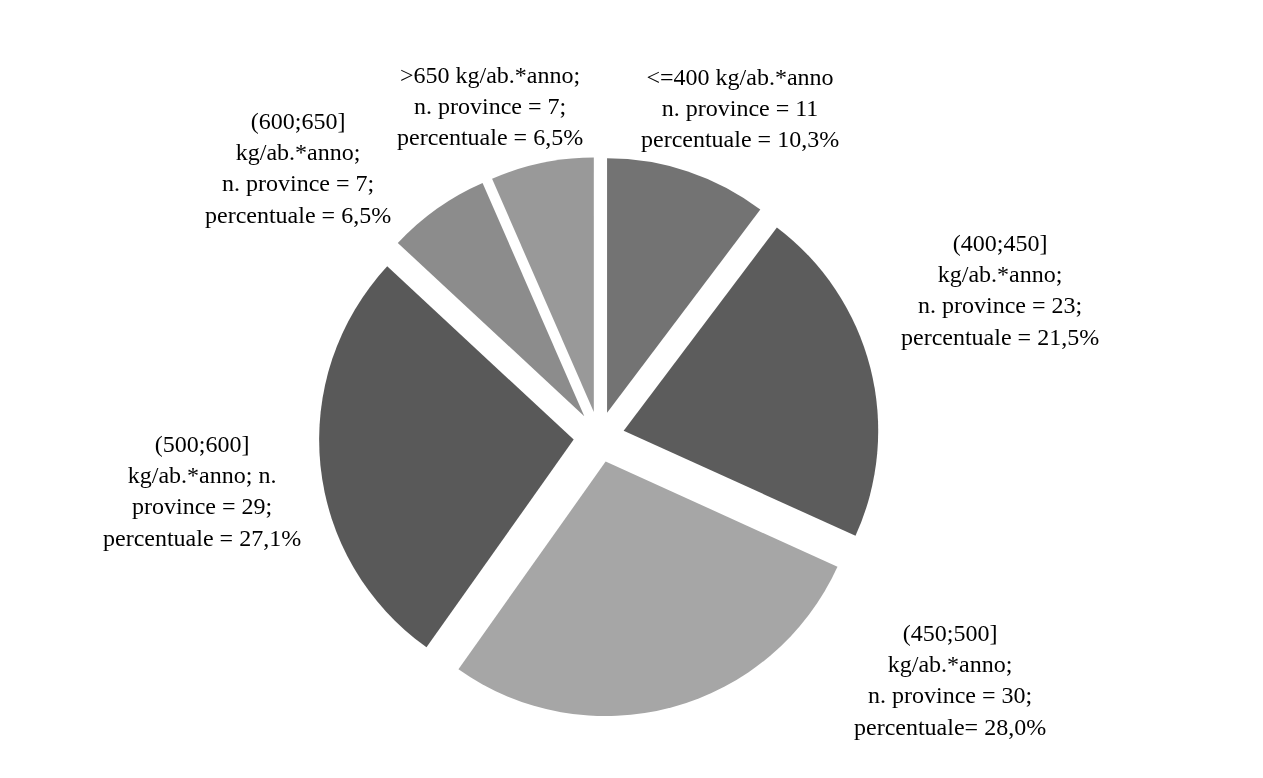 The height and width of the screenshot is (778, 1263). Describe the element at coordinates (950, 680) in the screenshot. I see `slice-label: (450;500] kg/ab.*anno; n. province = 30; percentuale= 28,0%` at that location.